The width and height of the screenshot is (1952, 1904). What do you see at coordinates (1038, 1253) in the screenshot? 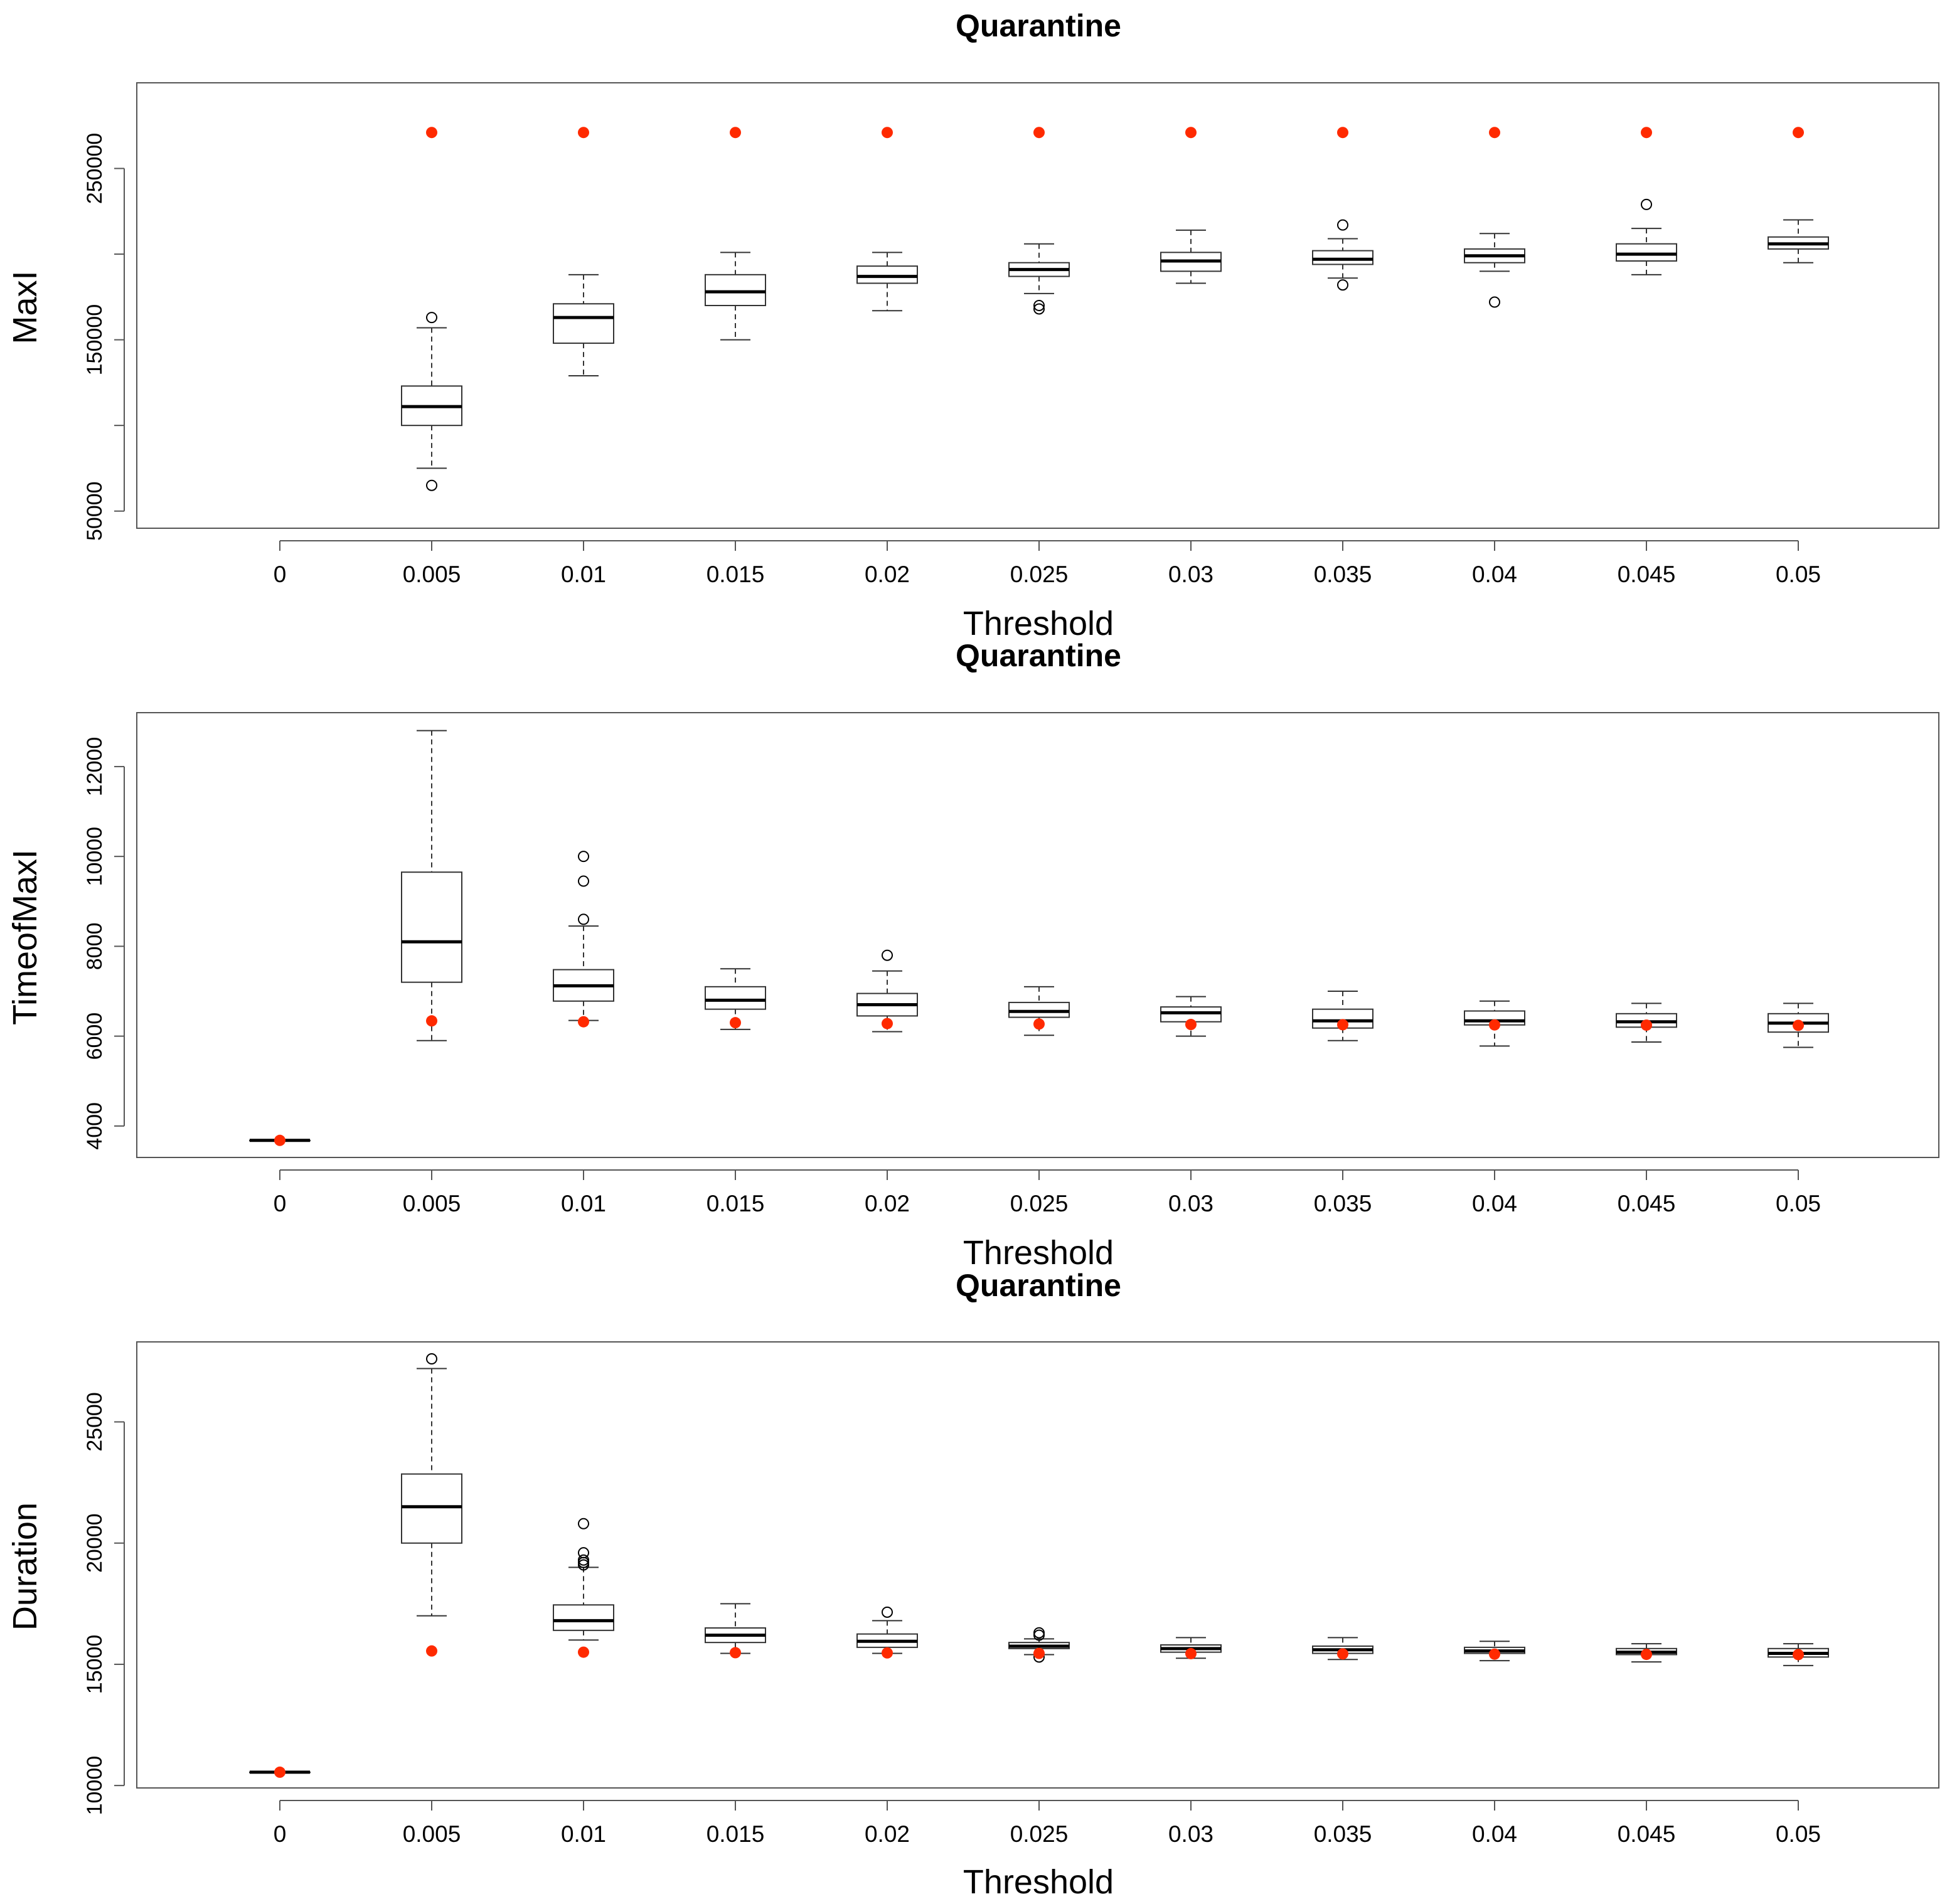
I see `panel-2-xlabel: Threshold` at bounding box center [1038, 1253].